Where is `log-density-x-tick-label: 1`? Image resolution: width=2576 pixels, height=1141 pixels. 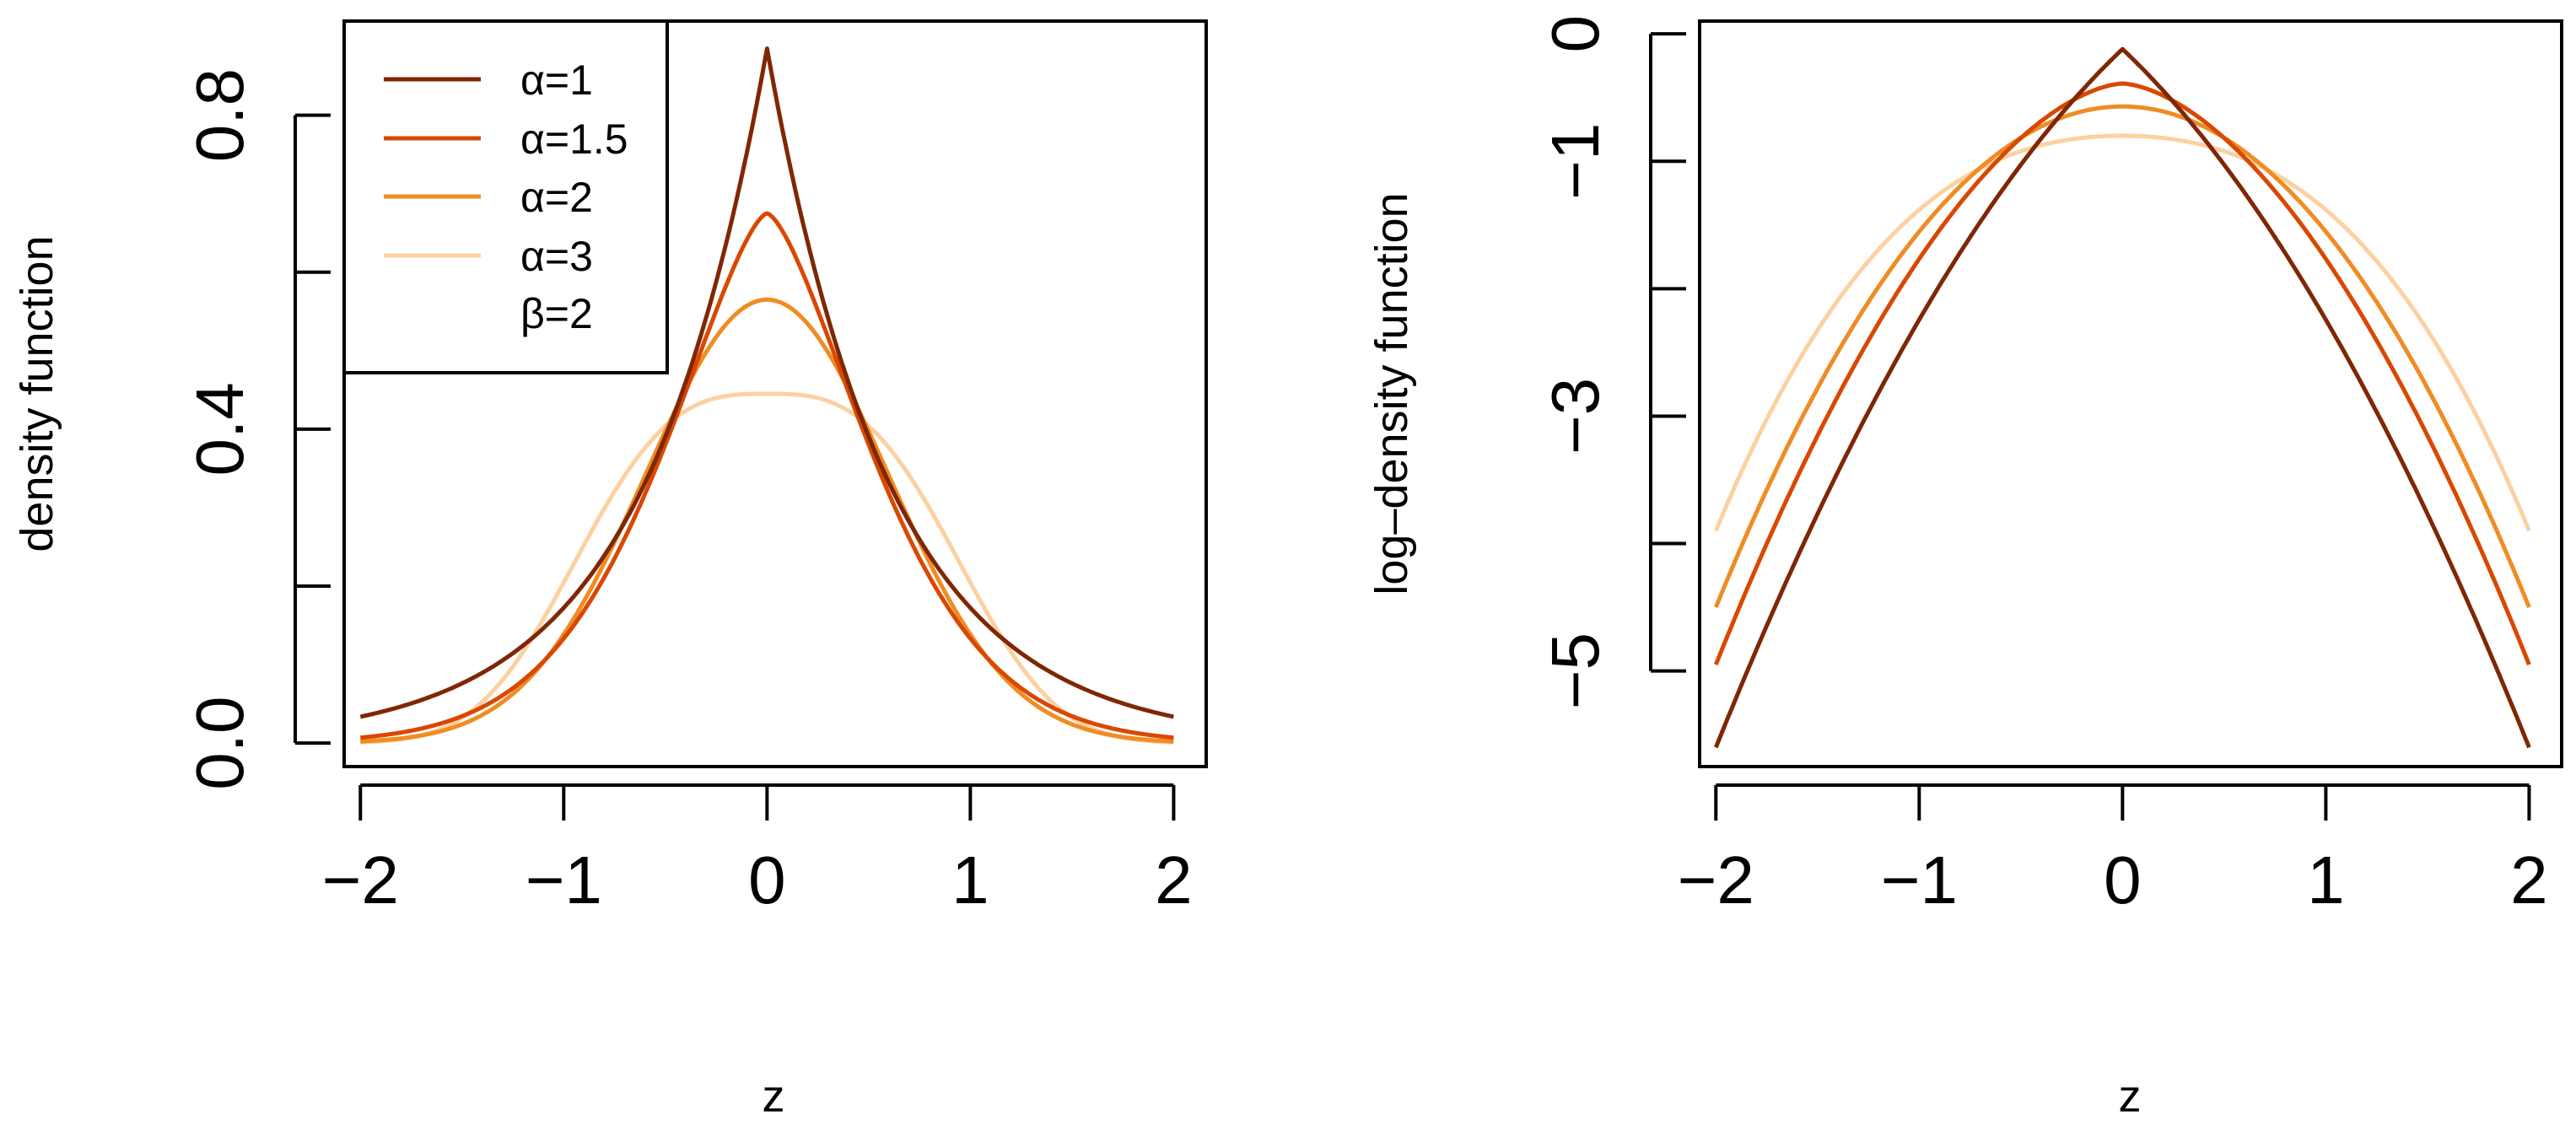
log-density-x-tick-label: 1 is located at coordinates (2326, 880).